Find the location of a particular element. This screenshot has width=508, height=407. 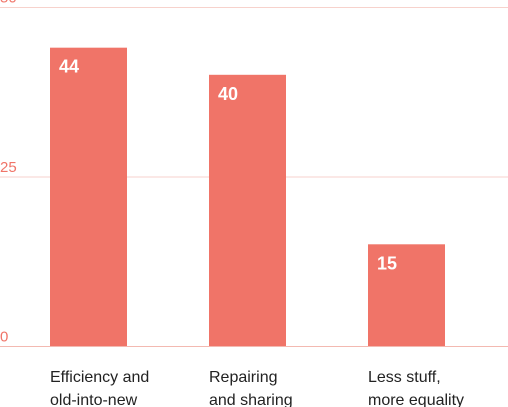

y-tick-label-50: 50 is located at coordinates (8, 3).